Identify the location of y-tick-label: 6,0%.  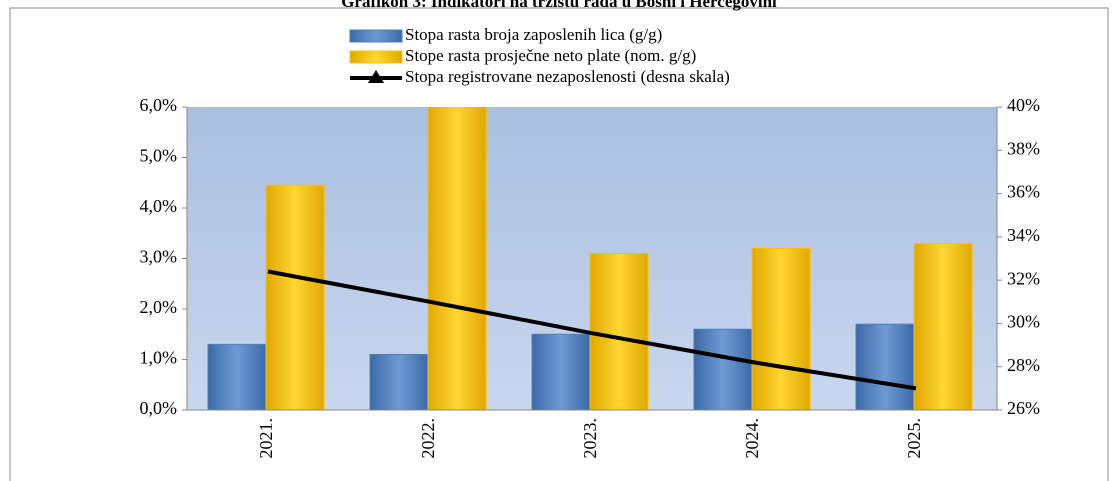
(159, 105).